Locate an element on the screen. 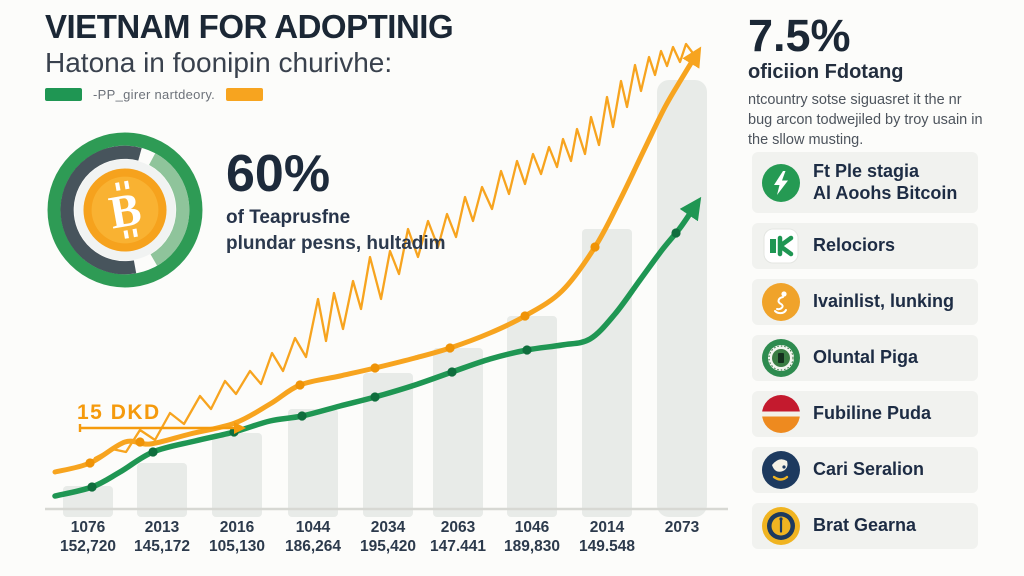 This screenshot has height=576, width=1024. list-item-label: Fubiline Puda is located at coordinates (872, 413).